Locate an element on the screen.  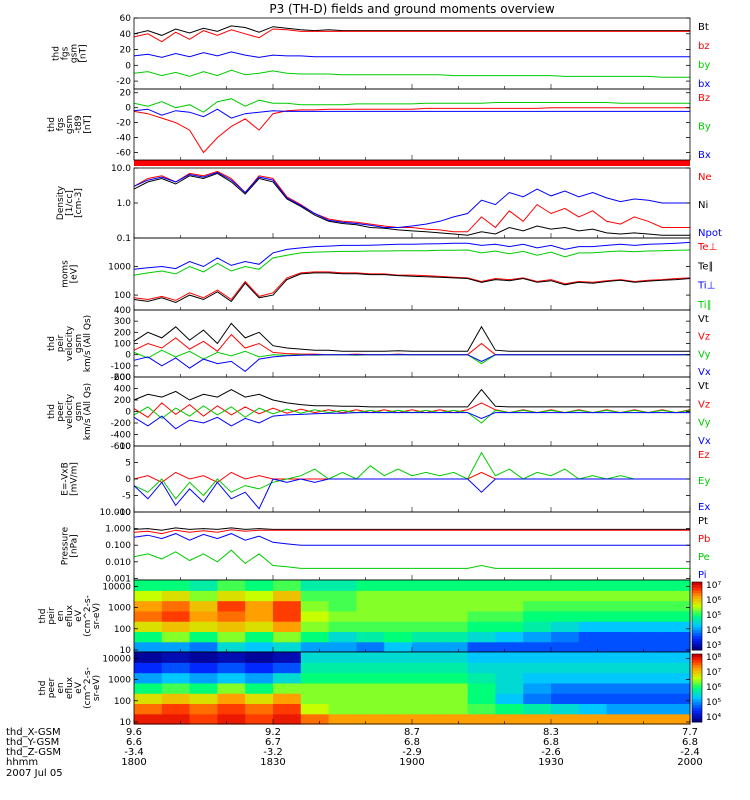
y-axis-label: thdfgsgsm[nT] is located at coordinates (70, 53).